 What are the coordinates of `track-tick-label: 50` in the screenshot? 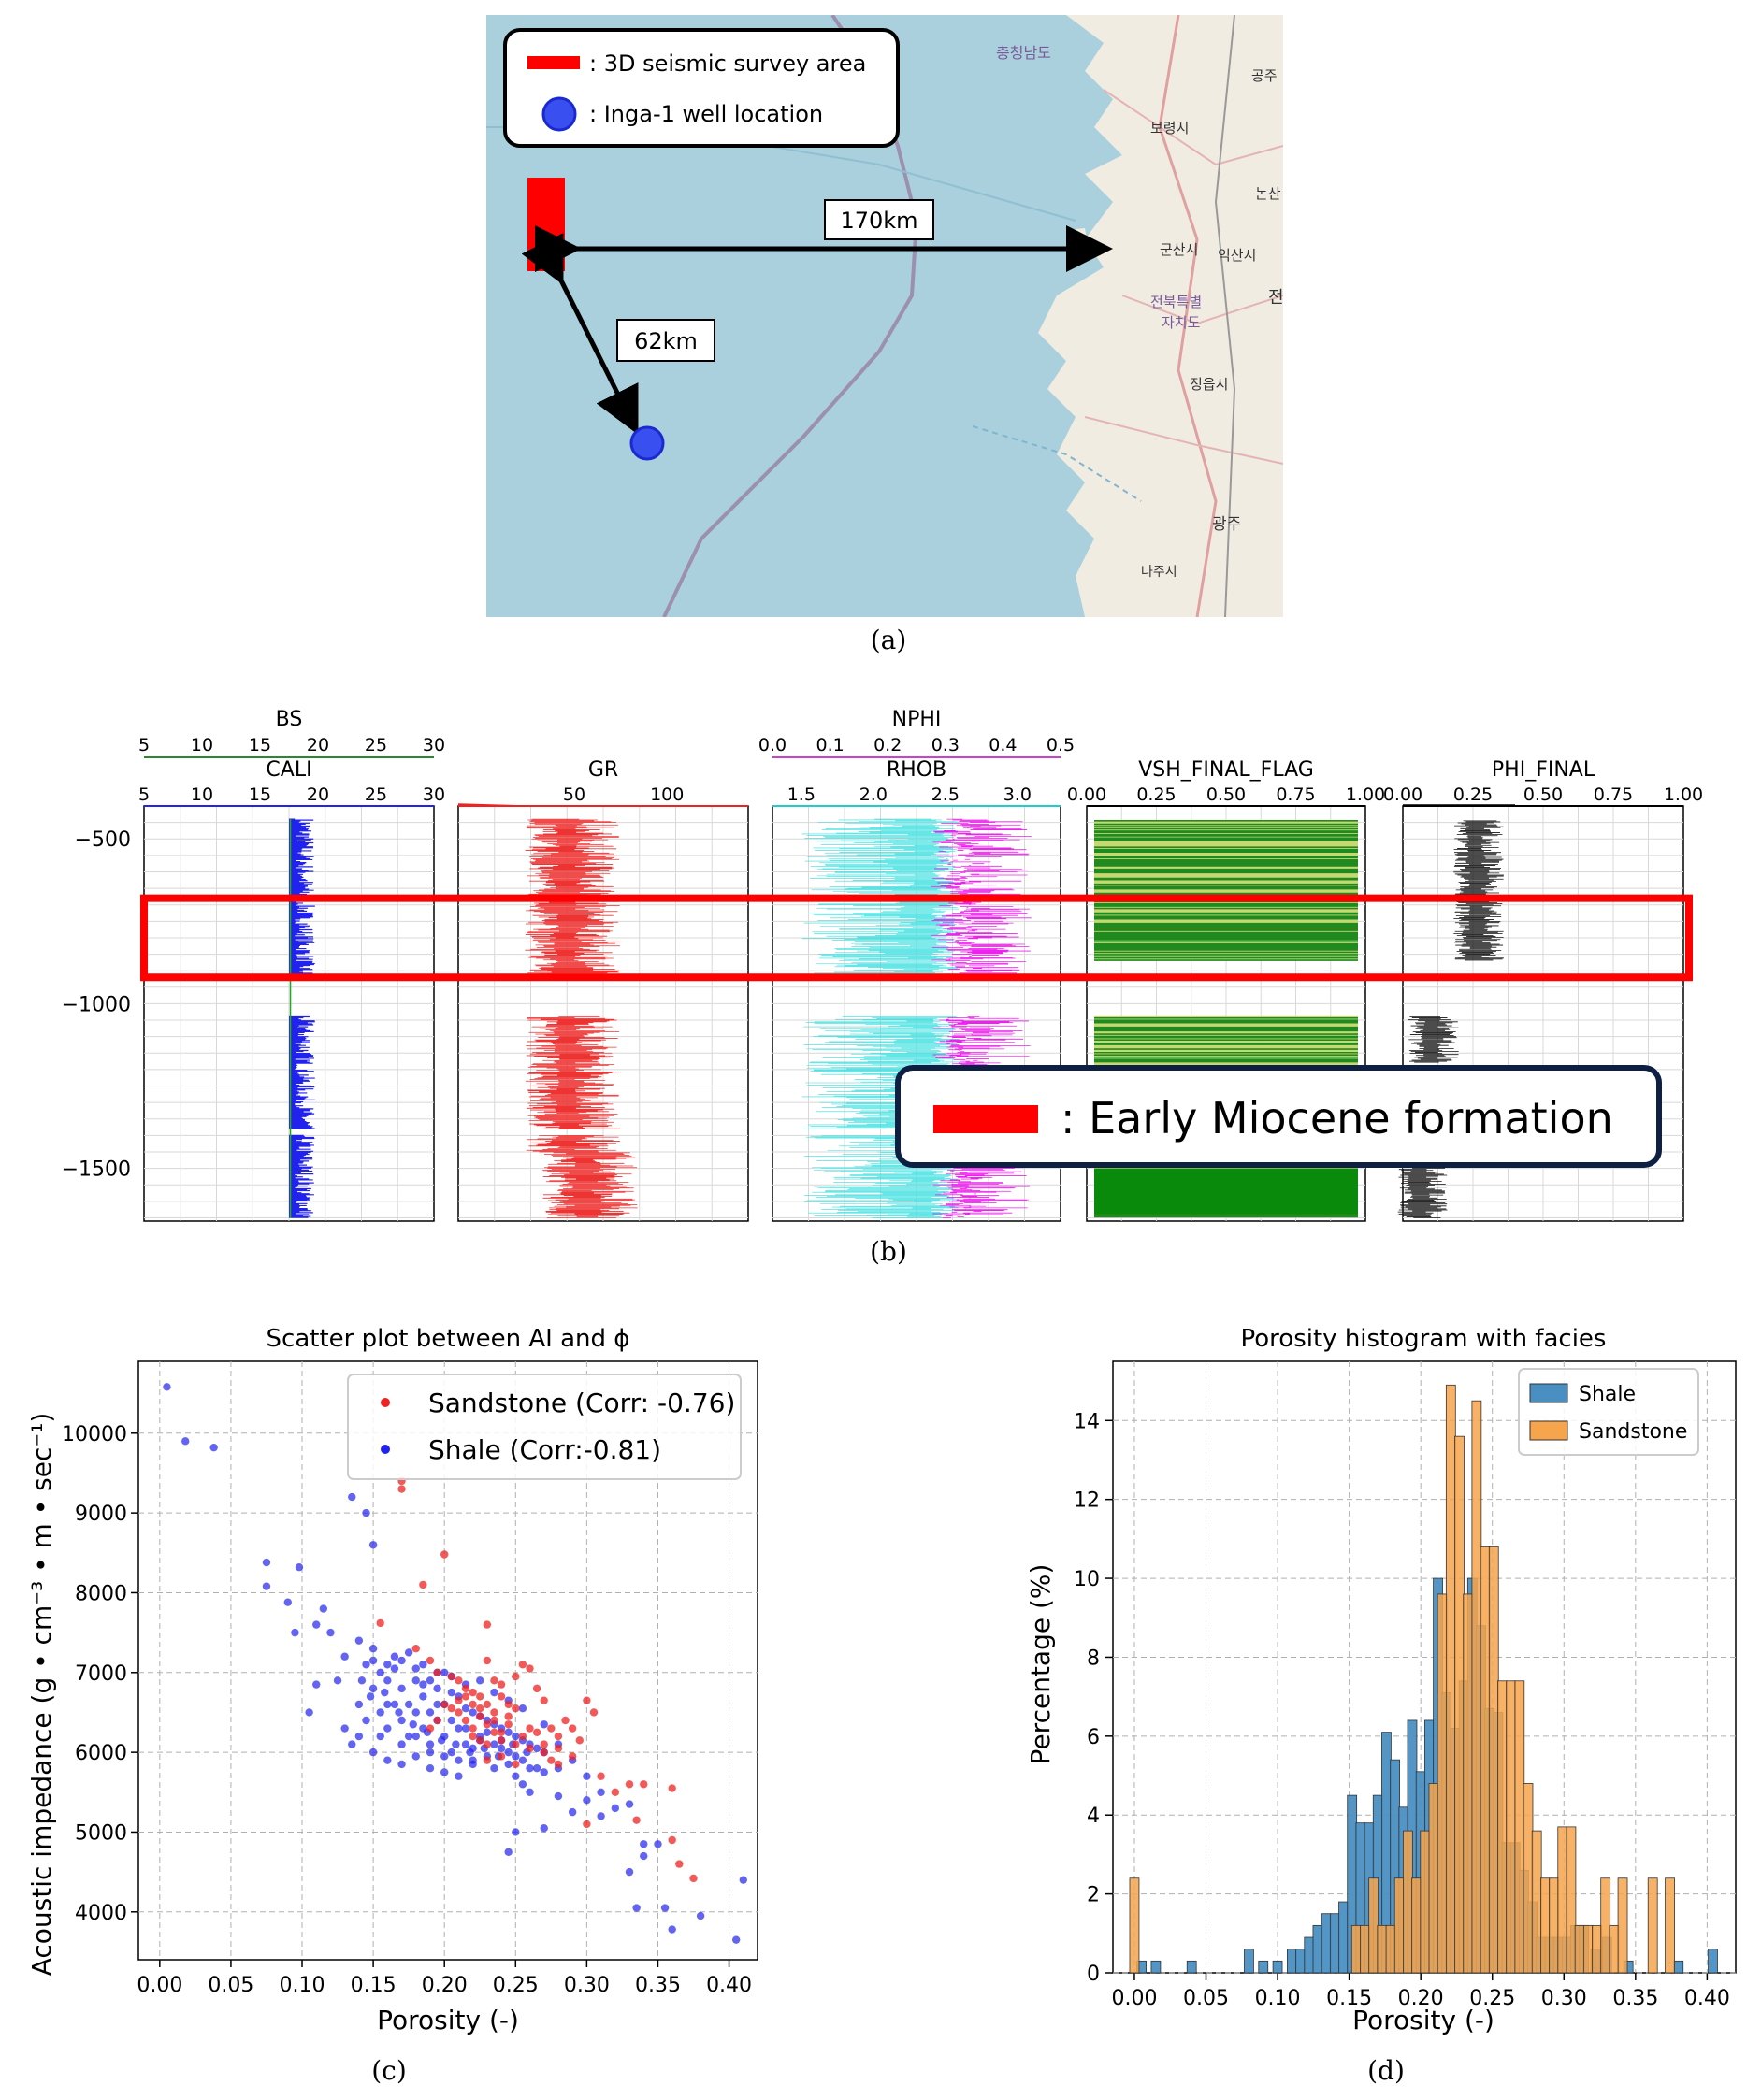 It's located at (574, 794).